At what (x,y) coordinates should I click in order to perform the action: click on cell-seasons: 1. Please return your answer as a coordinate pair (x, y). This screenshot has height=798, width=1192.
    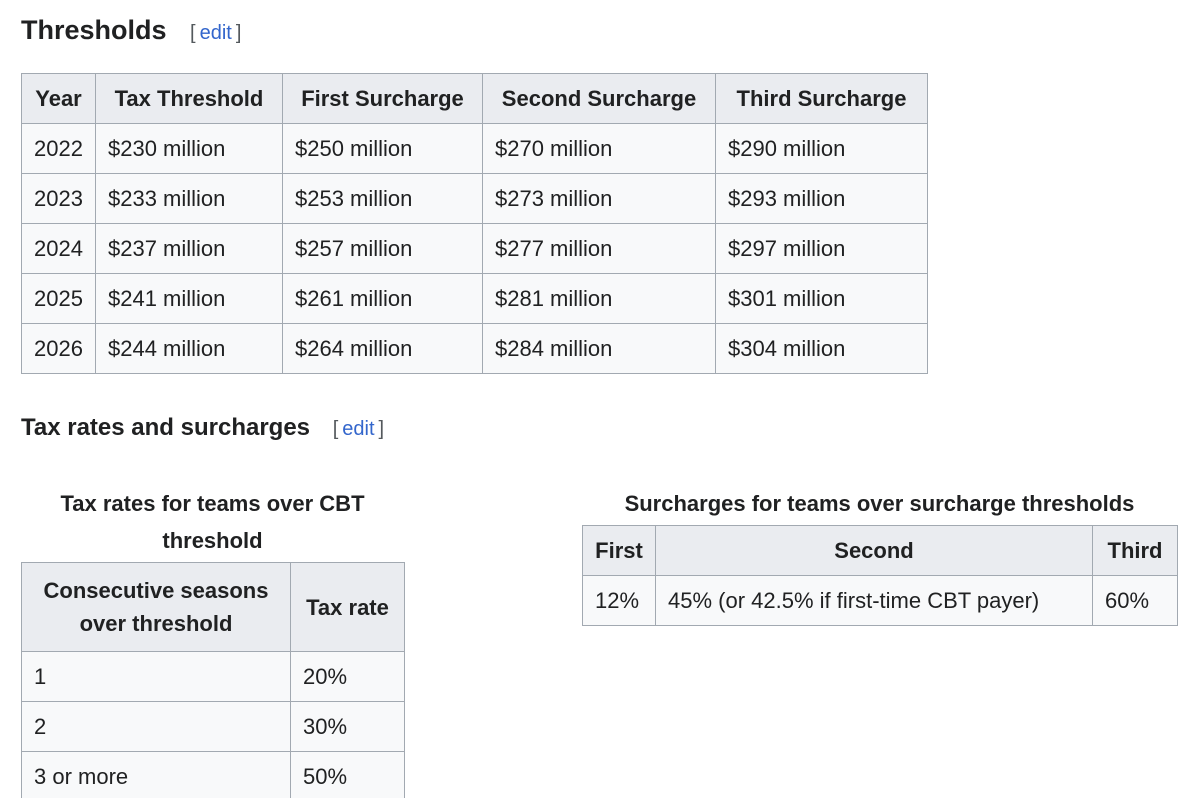
    Looking at the image, I should click on (156, 677).